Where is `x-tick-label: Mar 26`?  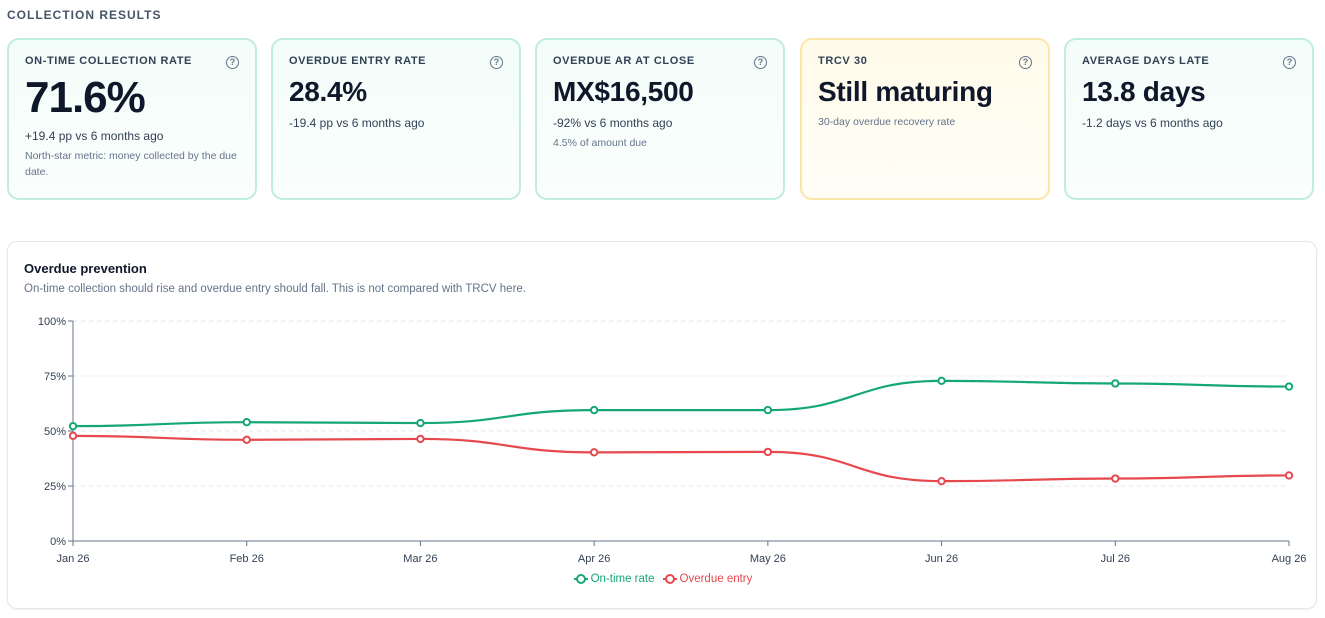 x-tick-label: Mar 26 is located at coordinates (420, 559).